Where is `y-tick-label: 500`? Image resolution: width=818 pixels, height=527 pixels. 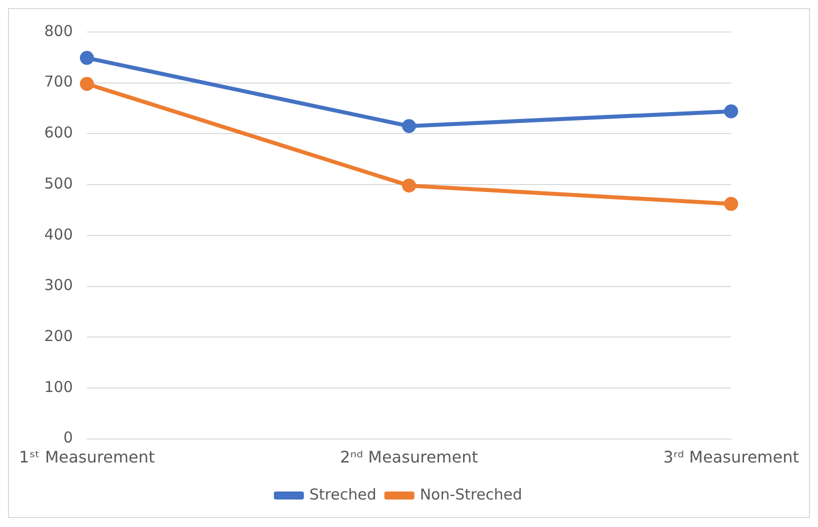 y-tick-label: 500 is located at coordinates (58, 183).